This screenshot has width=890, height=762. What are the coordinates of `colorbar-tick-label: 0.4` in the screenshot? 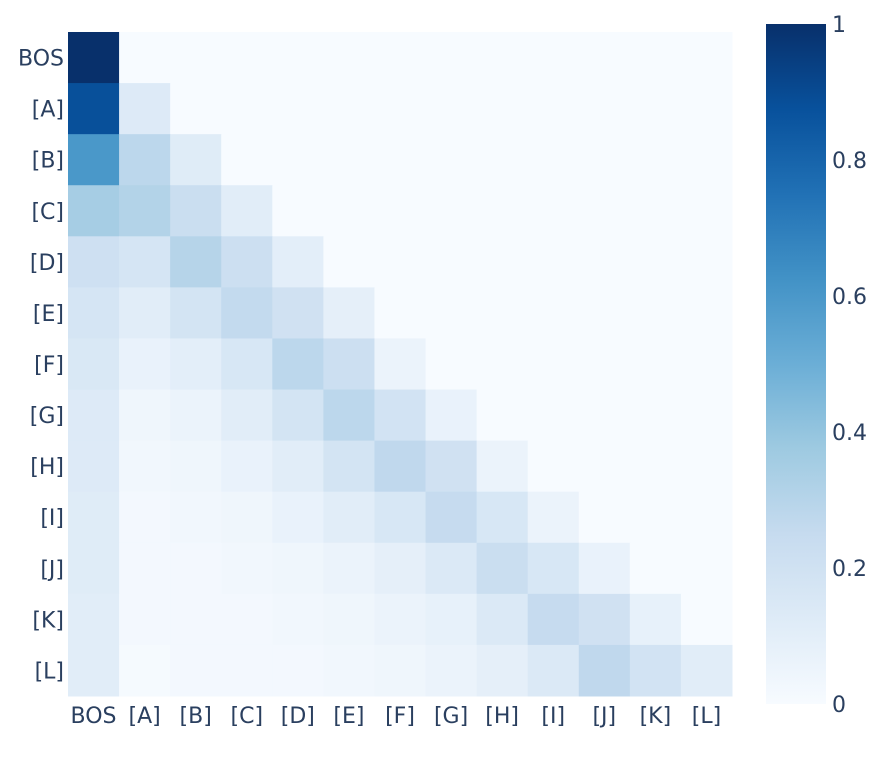 It's located at (849, 433).